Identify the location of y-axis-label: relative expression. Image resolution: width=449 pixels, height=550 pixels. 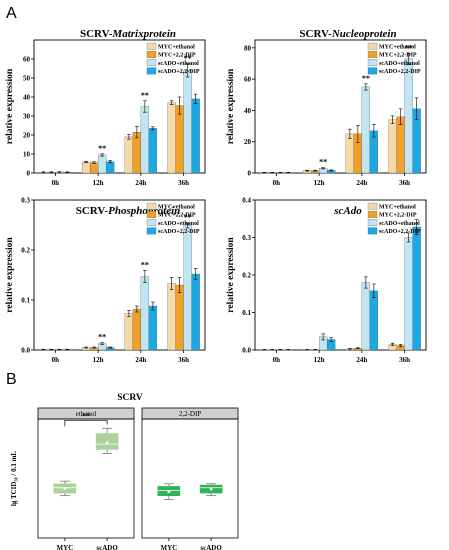
(231, 106).